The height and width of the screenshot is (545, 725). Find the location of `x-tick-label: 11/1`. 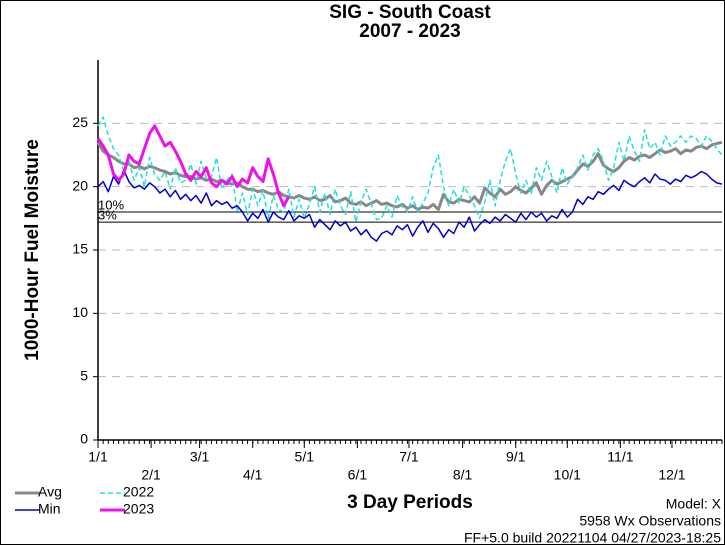

x-tick-label: 11/1 is located at coordinates (620, 457).